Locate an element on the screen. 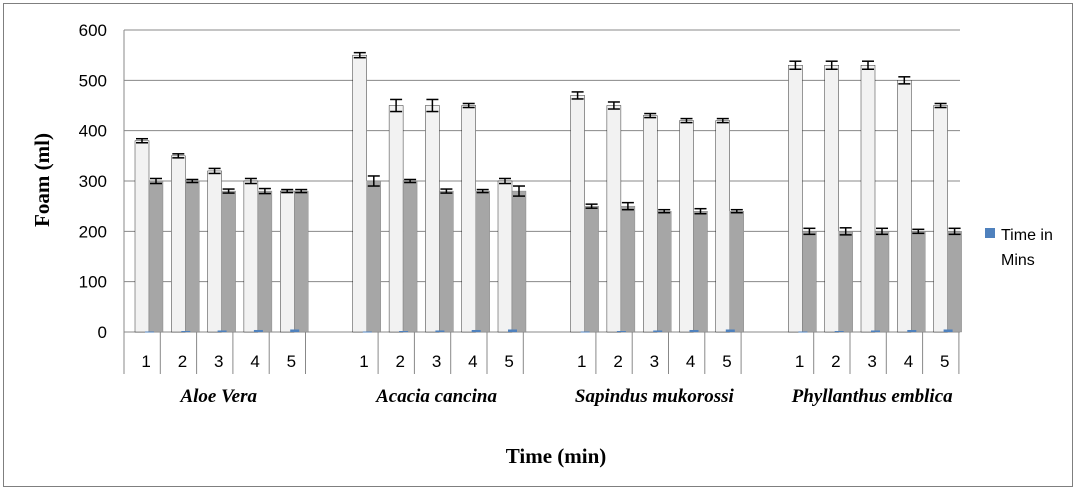  y-tick-label: 600 is located at coordinates (93, 30).